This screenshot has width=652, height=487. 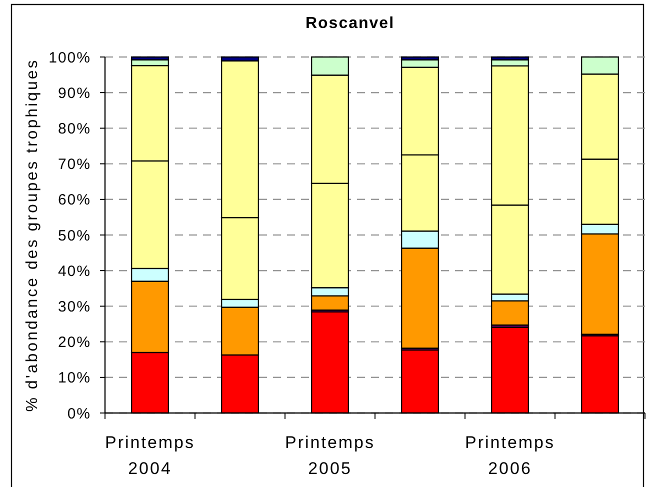 I want to click on y-tick-label: 70%, so click(x=74, y=165).